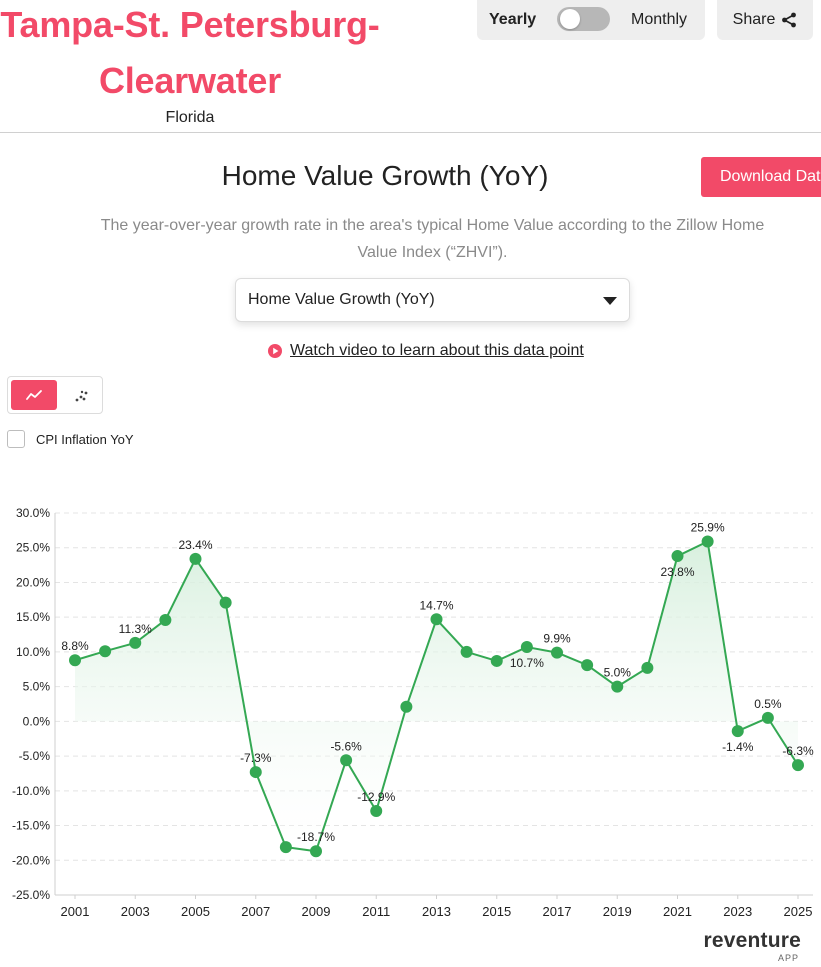  Describe the element at coordinates (75, 911) in the screenshot. I see `x-tick-label: 2001` at that location.